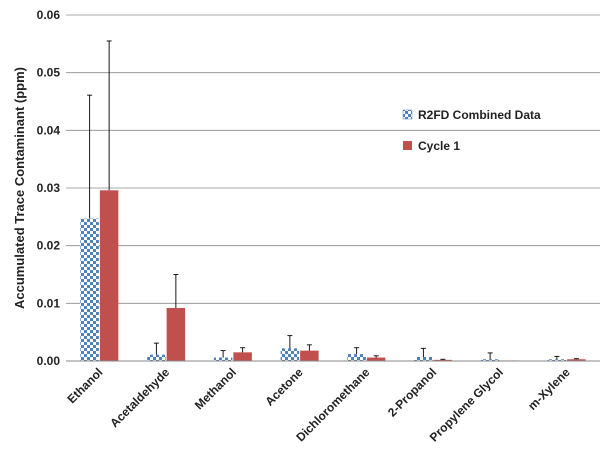 Image resolution: width=603 pixels, height=455 pixels. Describe the element at coordinates (549, 389) in the screenshot. I see `x-tick-label: m-Xylene` at that location.